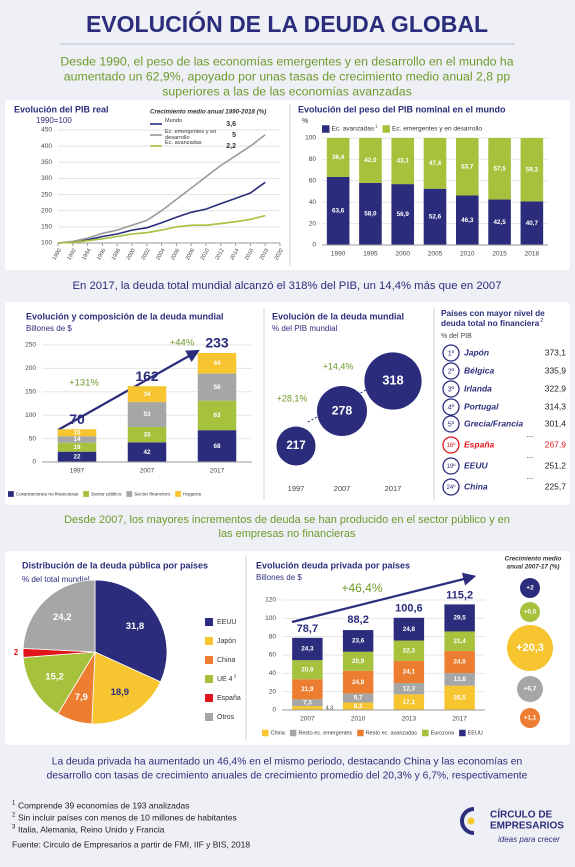 Image resolution: width=575 pixels, height=867 pixels. I want to click on y-tick-label: 300, so click(46, 178).